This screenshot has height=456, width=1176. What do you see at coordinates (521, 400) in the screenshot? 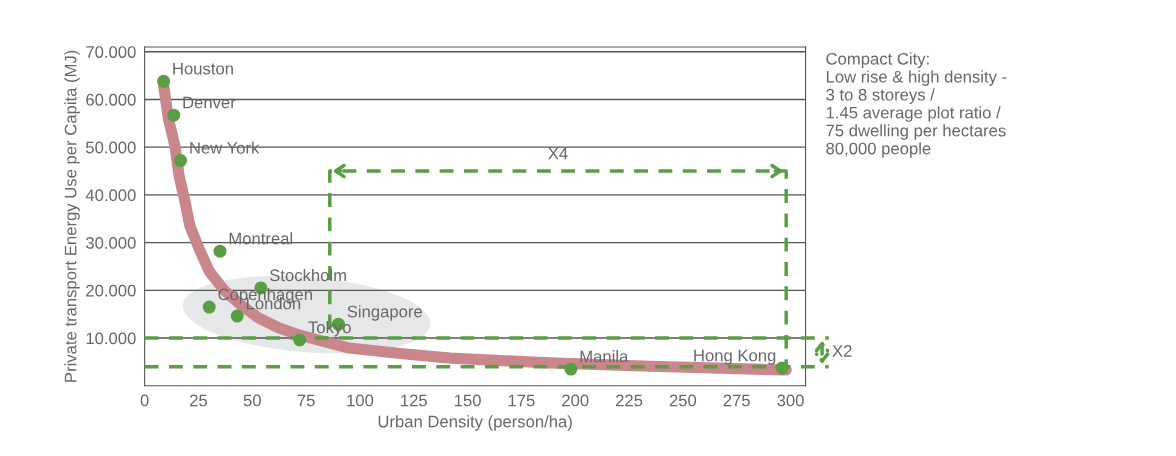
I see `x-tick-label: 175` at bounding box center [521, 400].